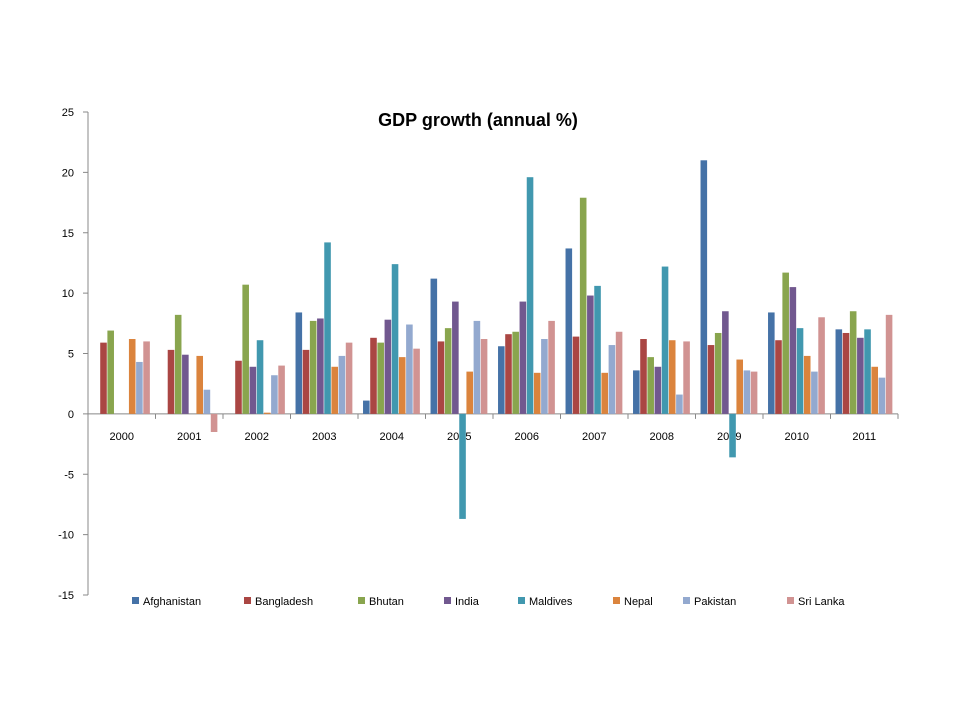 Image resolution: width=960 pixels, height=720 pixels. What do you see at coordinates (306, 381) in the screenshot?
I see `bar-bangladesh-2003` at bounding box center [306, 381].